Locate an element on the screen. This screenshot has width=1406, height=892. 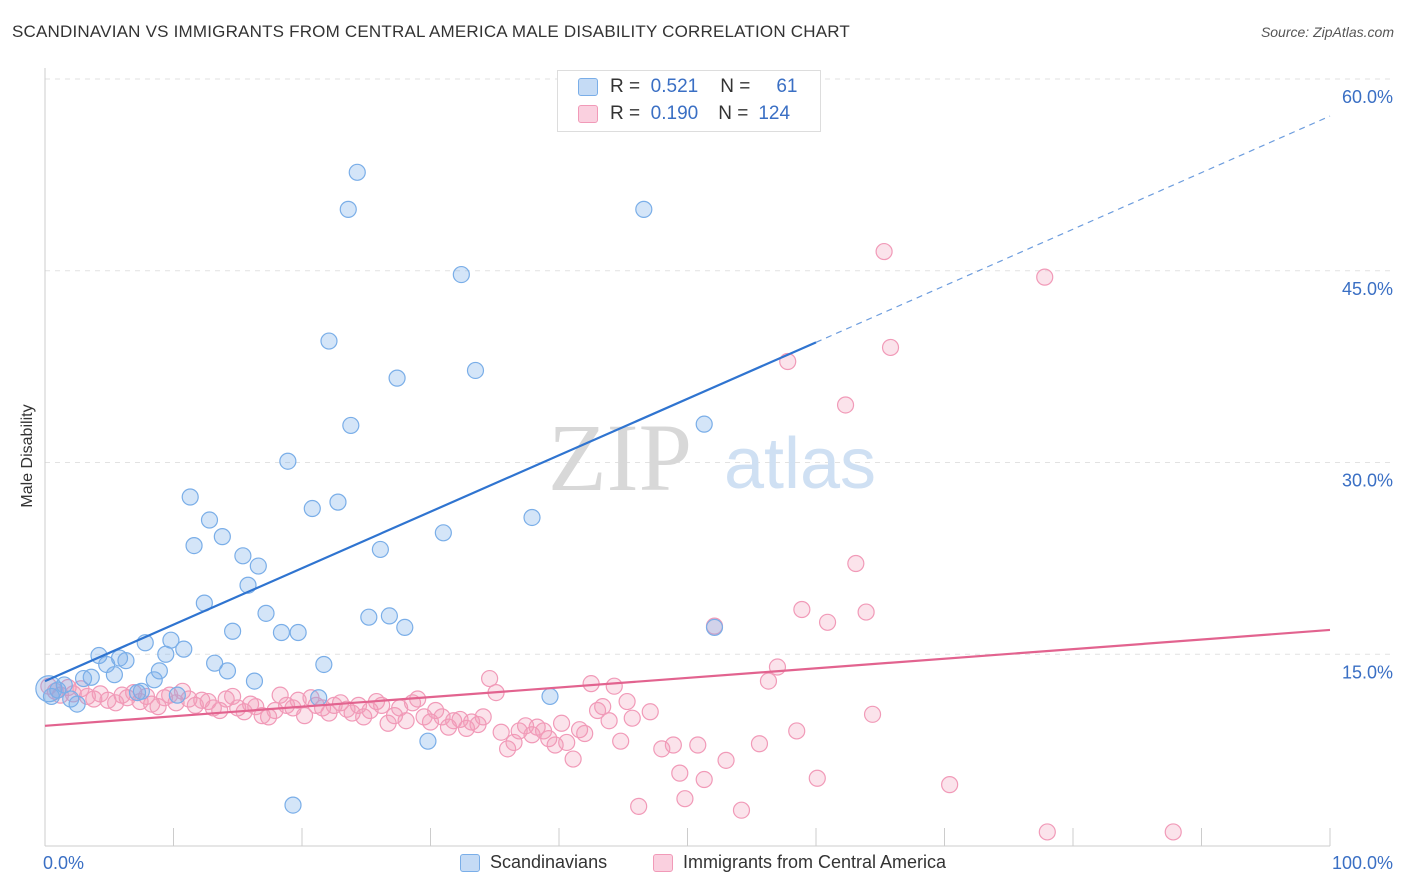
source-label: Source: ZipAtlas.com is located at coordinates (1327, 32).